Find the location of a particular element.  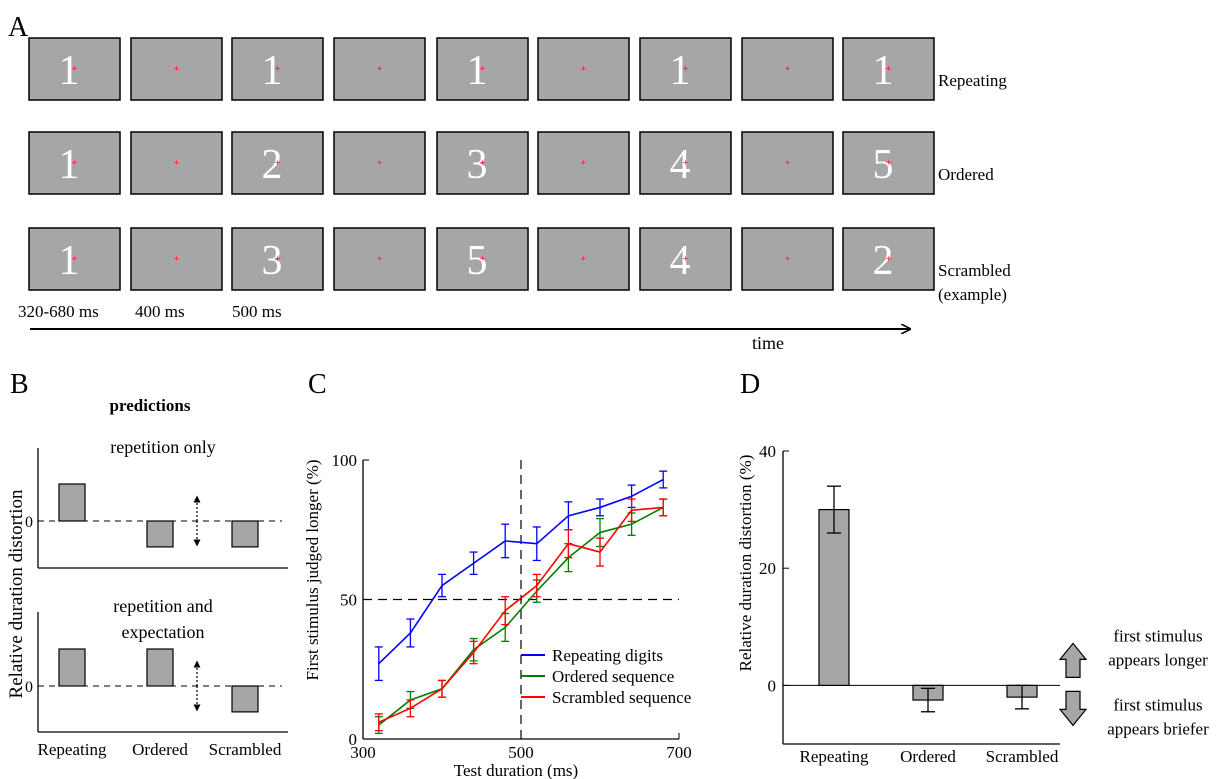

x-tick-label: 500 is located at coordinates (521, 752).